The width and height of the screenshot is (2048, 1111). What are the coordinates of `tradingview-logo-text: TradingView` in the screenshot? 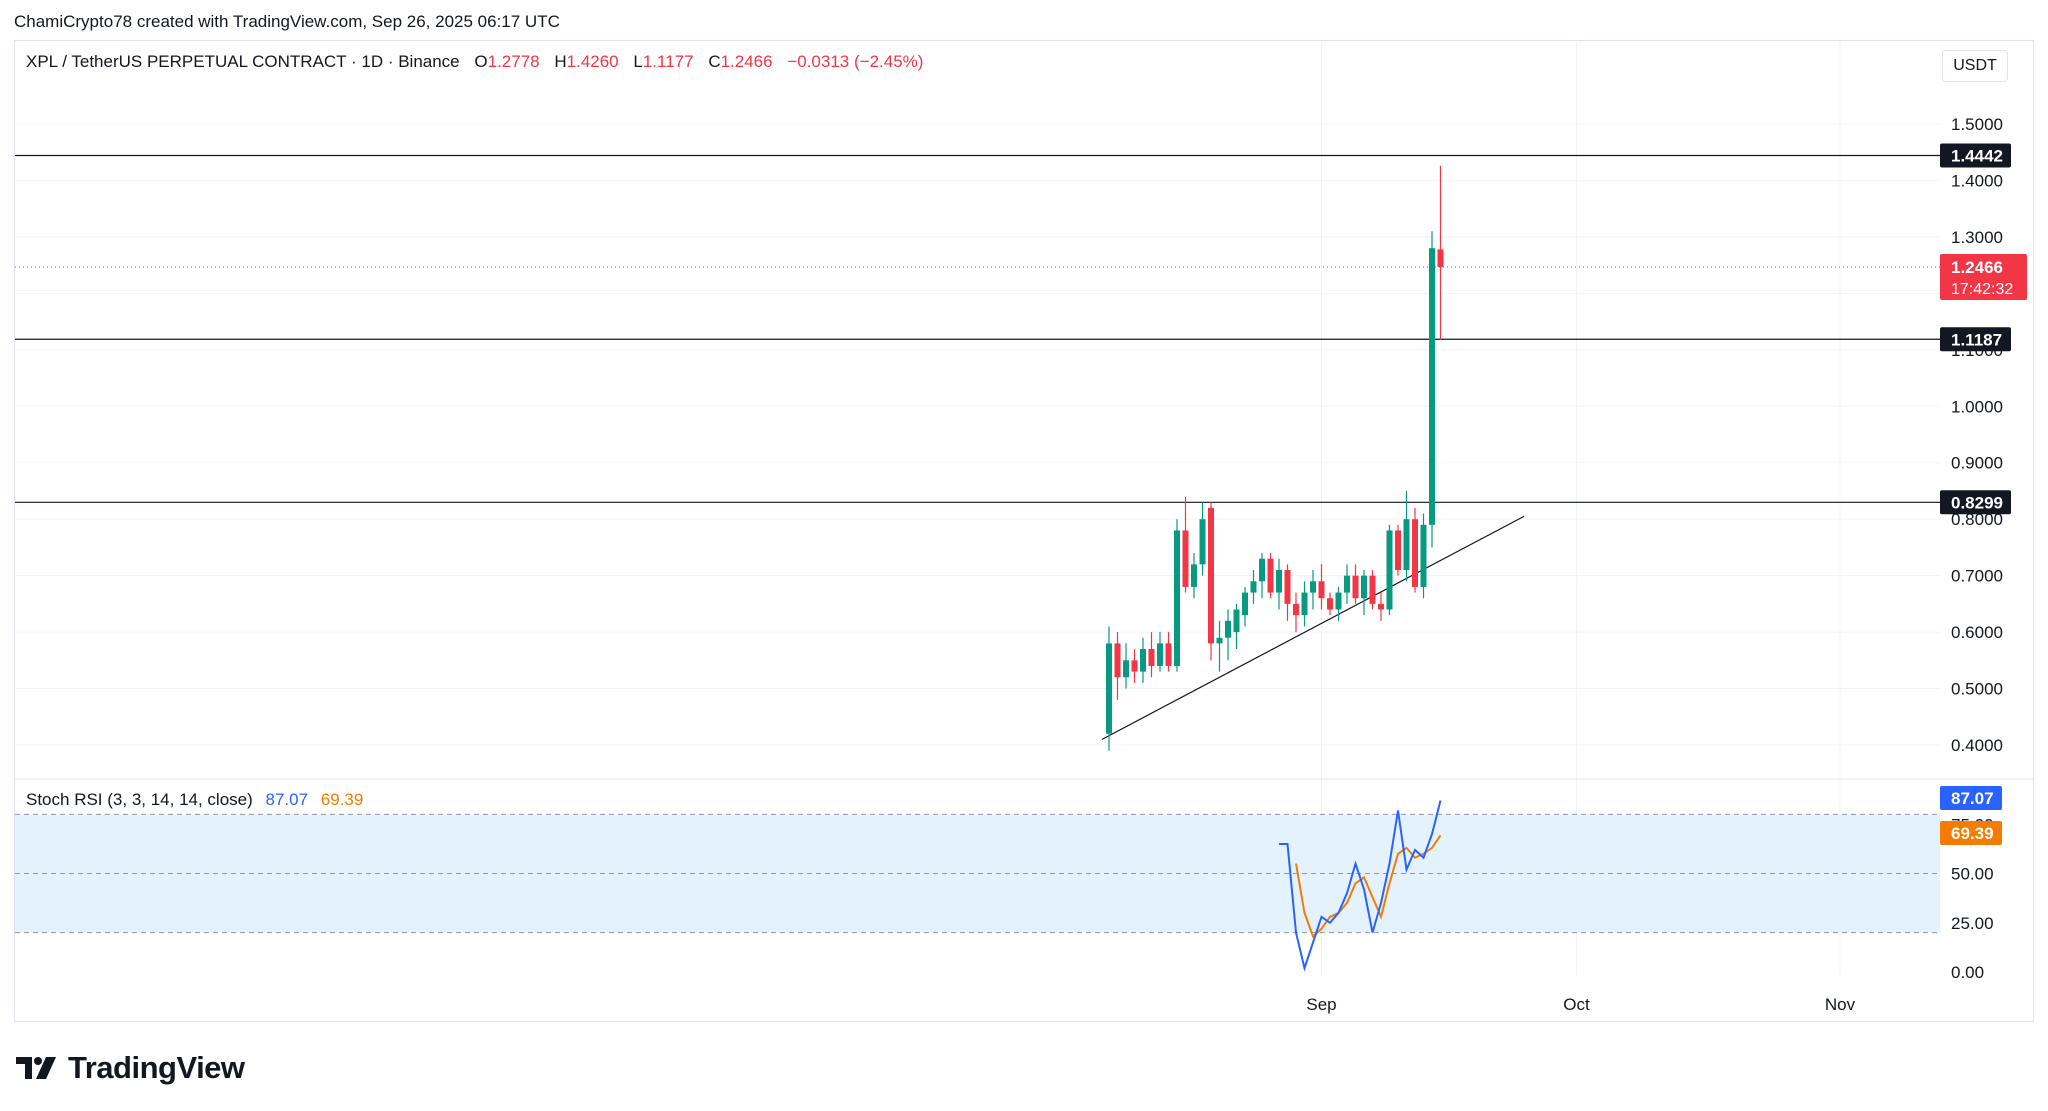 It's located at (156, 1067).